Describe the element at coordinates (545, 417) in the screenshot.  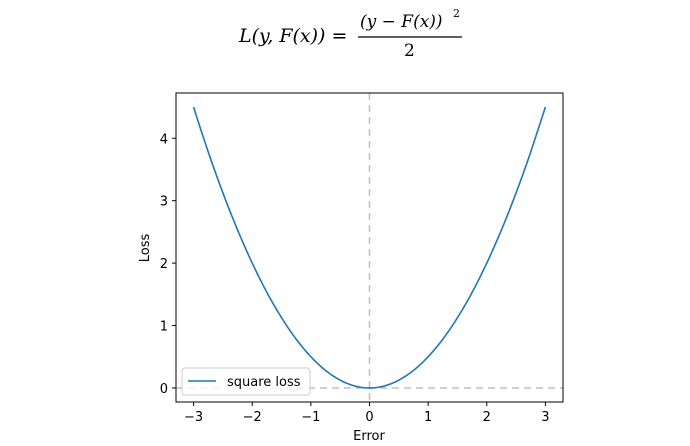
I see `x-tick-label: 3` at that location.